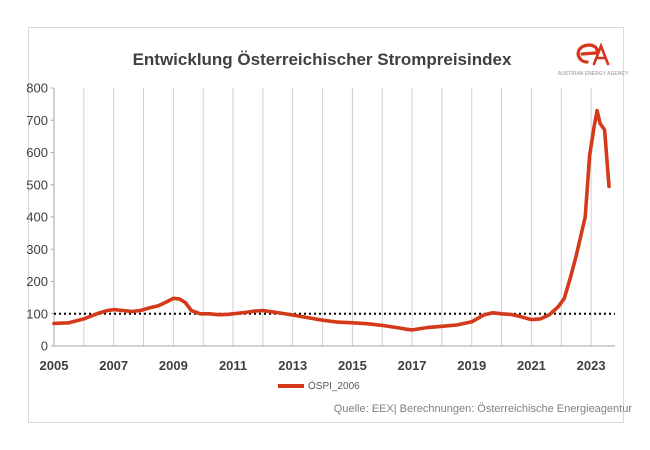 This screenshot has height=450, width=650. Describe the element at coordinates (37, 217) in the screenshot. I see `y-tick-label: 400` at that location.